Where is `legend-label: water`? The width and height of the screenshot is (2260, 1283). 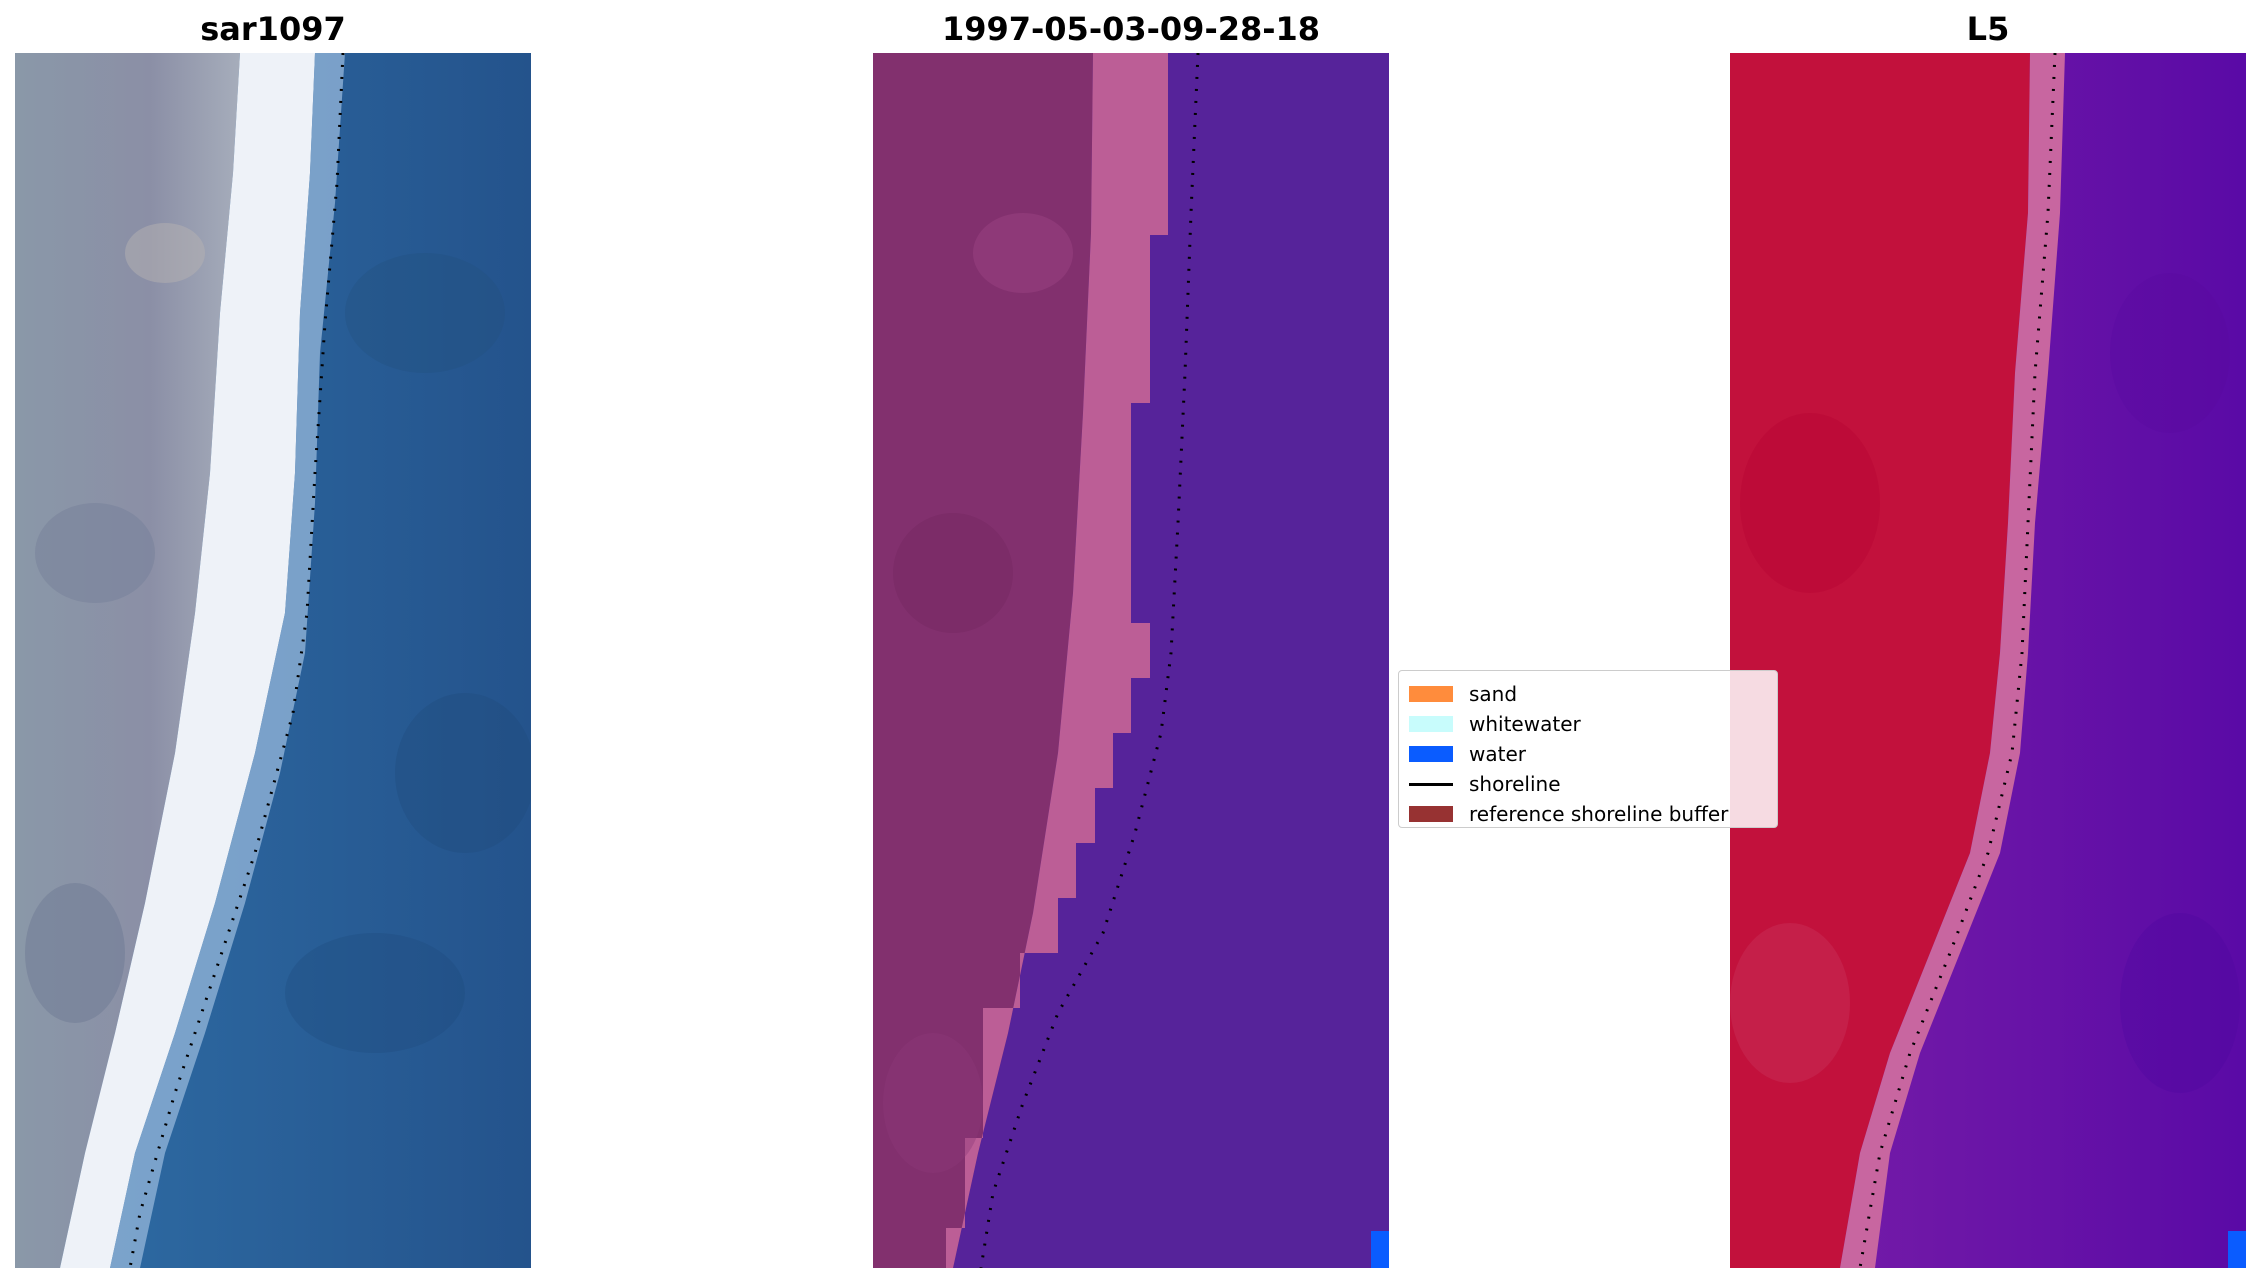
legend-label: water is located at coordinates (1497, 754).